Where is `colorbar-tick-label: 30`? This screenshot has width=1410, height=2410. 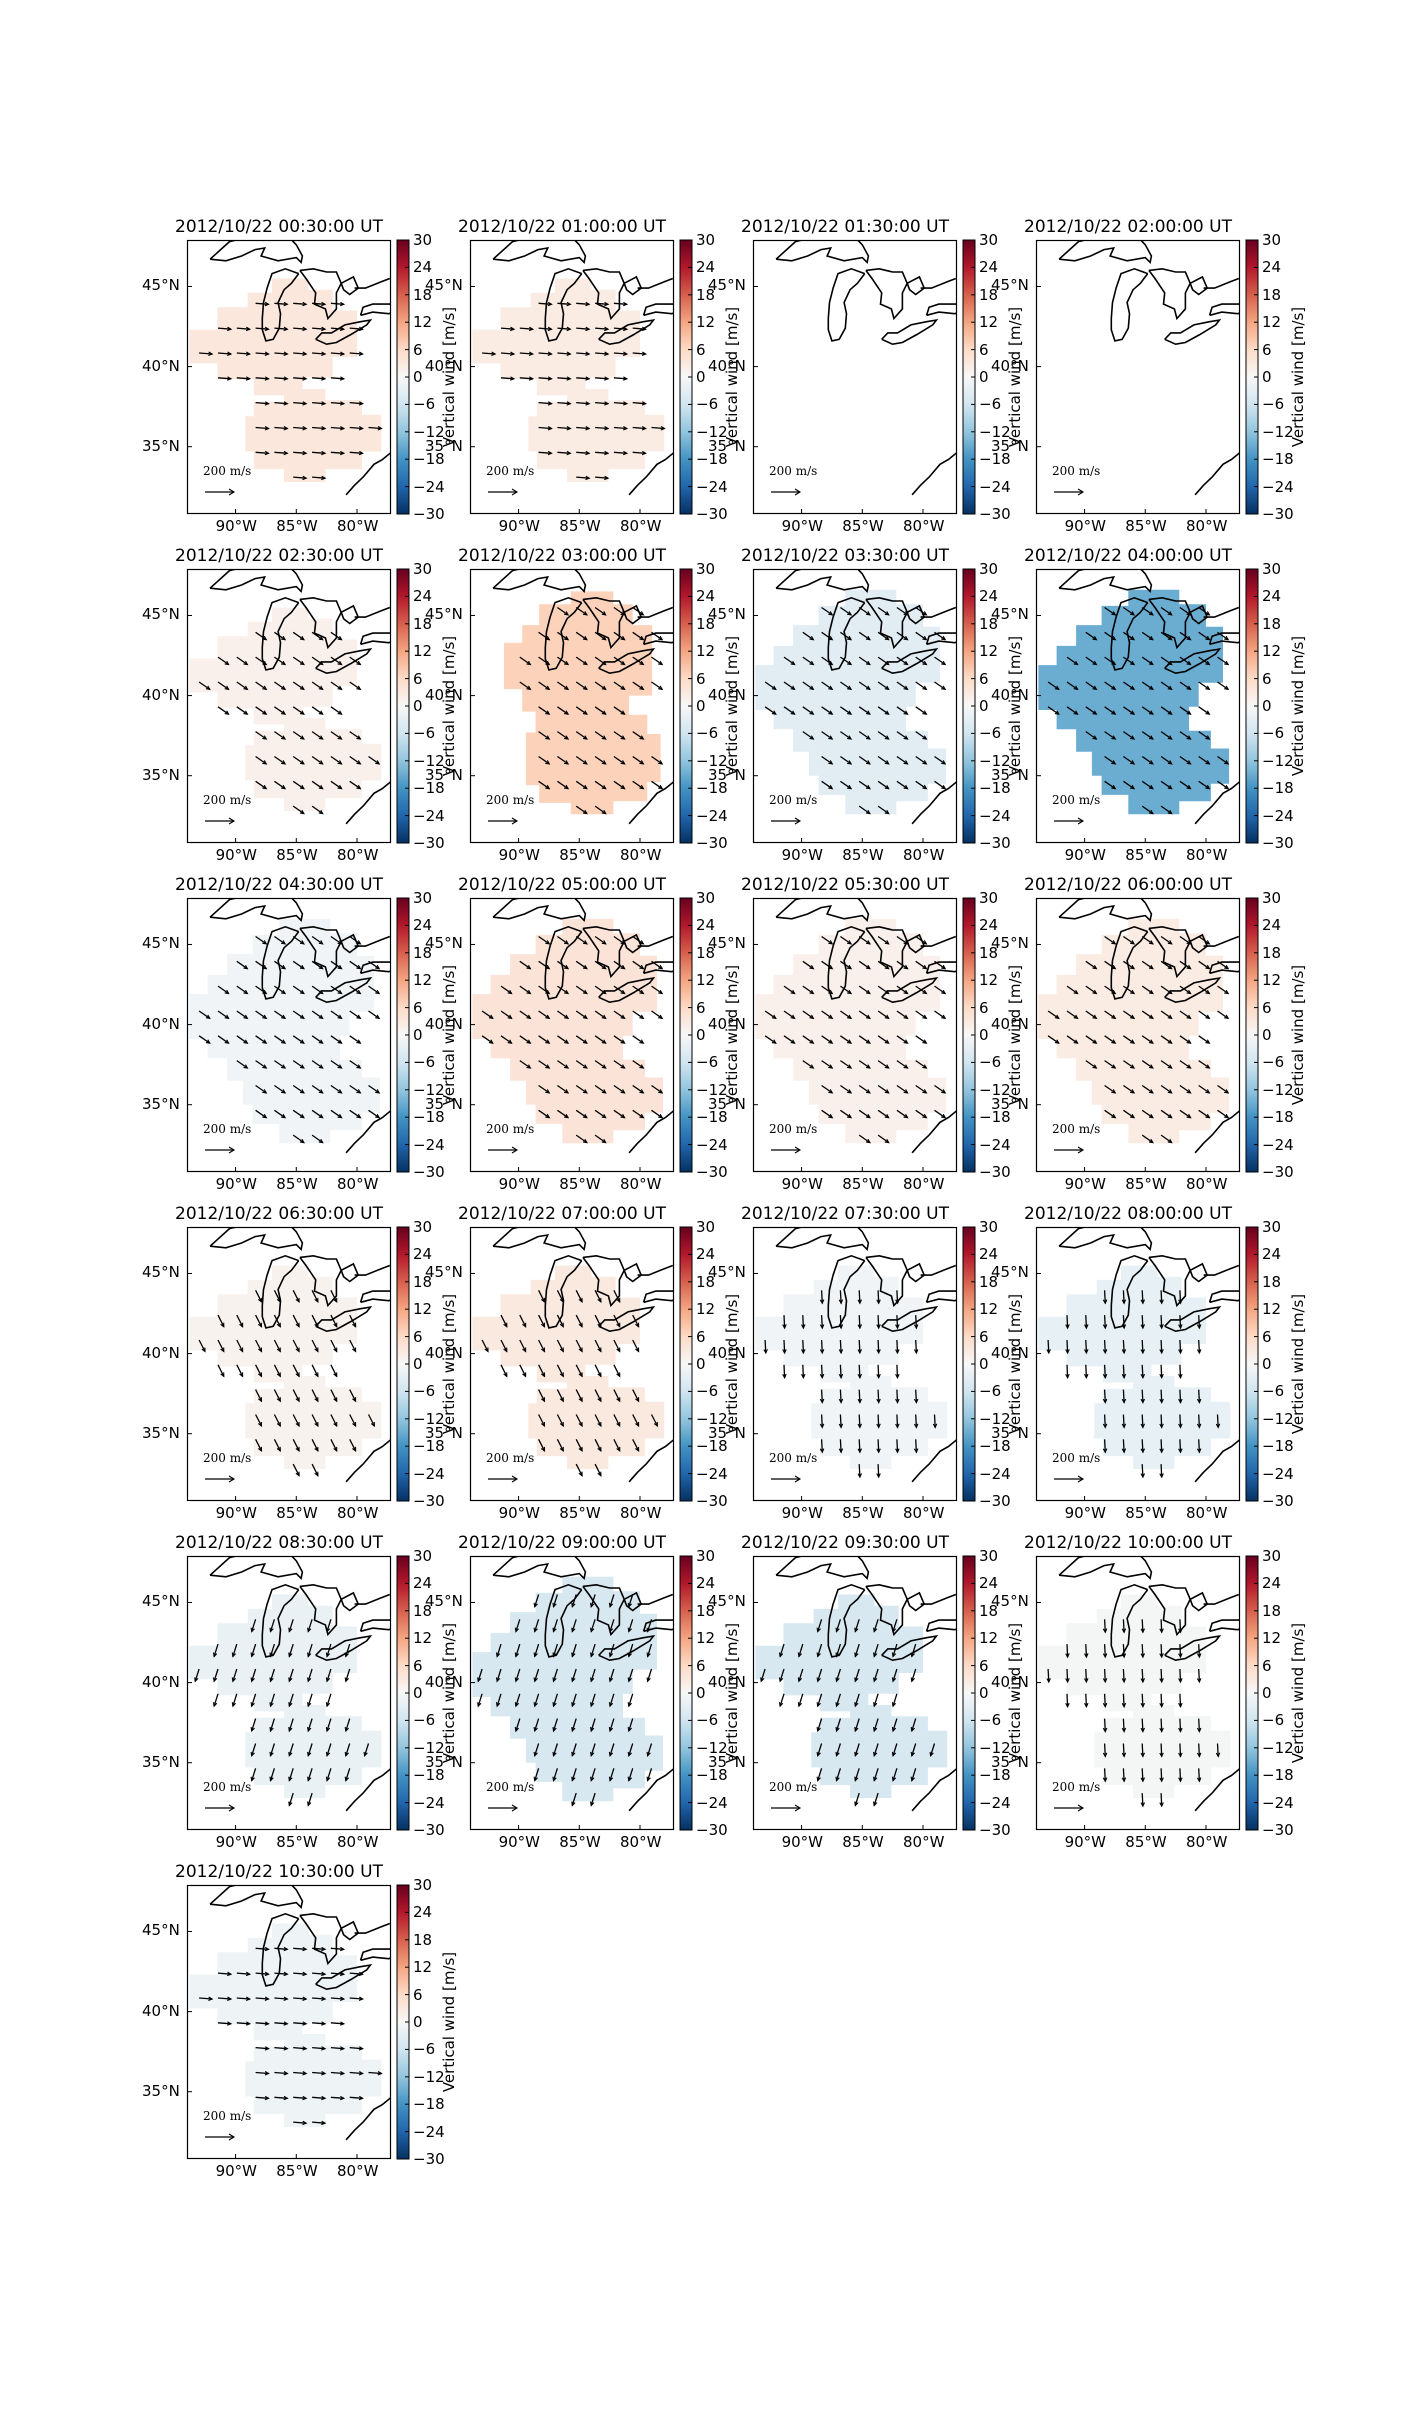 colorbar-tick-label: 30 is located at coordinates (989, 1227).